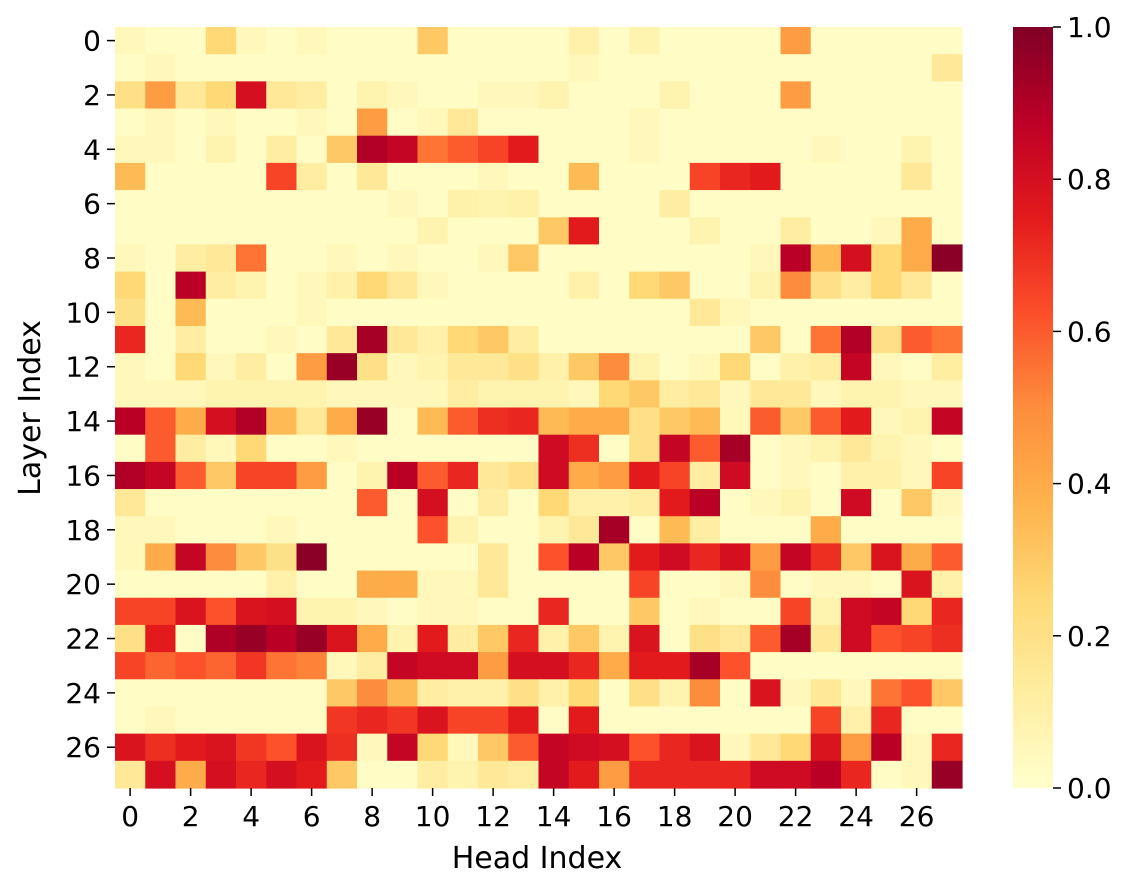 Image resolution: width=1135 pixels, height=895 pixels. What do you see at coordinates (537, 858) in the screenshot?
I see `x-axis-label: Head Index` at bounding box center [537, 858].